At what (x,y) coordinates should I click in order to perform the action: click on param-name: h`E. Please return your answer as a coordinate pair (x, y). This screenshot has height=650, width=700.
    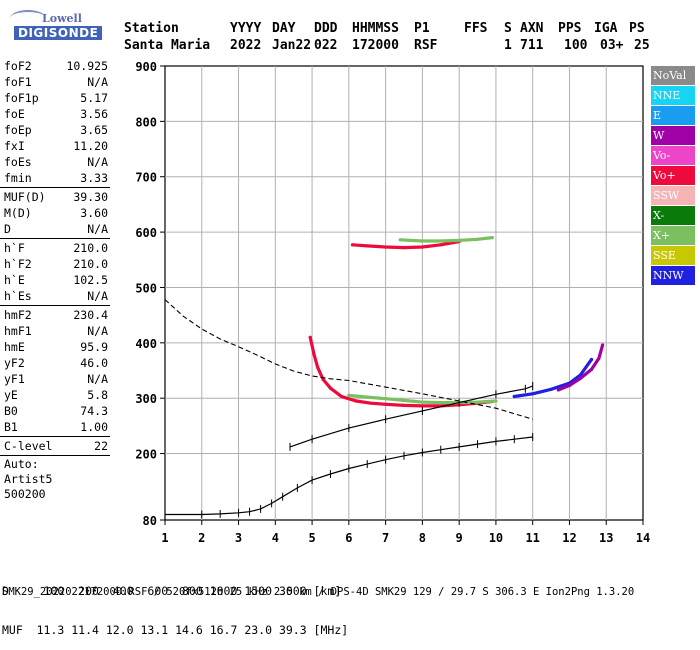
    Looking at the image, I should click on (14, 280).